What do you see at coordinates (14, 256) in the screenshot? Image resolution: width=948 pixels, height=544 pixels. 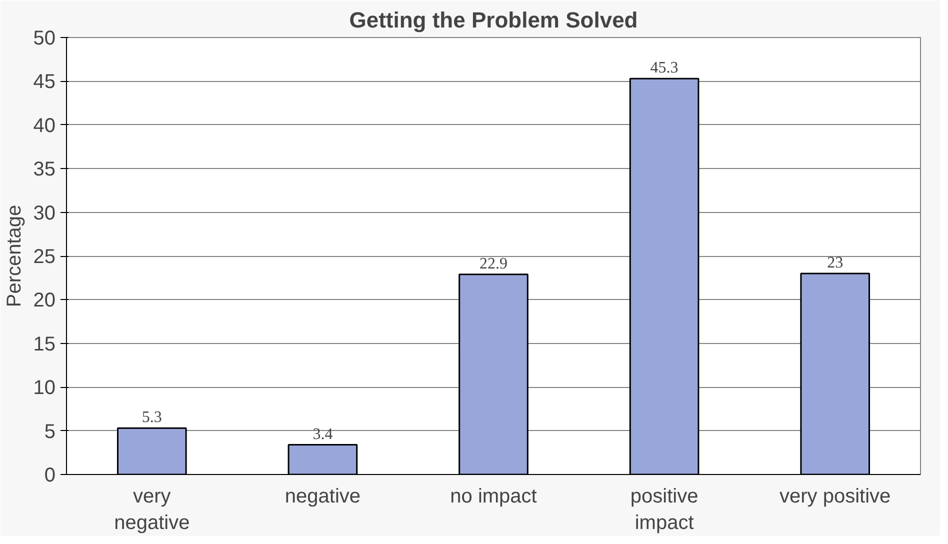 I see `y-axis-title: Percentage` at bounding box center [14, 256].